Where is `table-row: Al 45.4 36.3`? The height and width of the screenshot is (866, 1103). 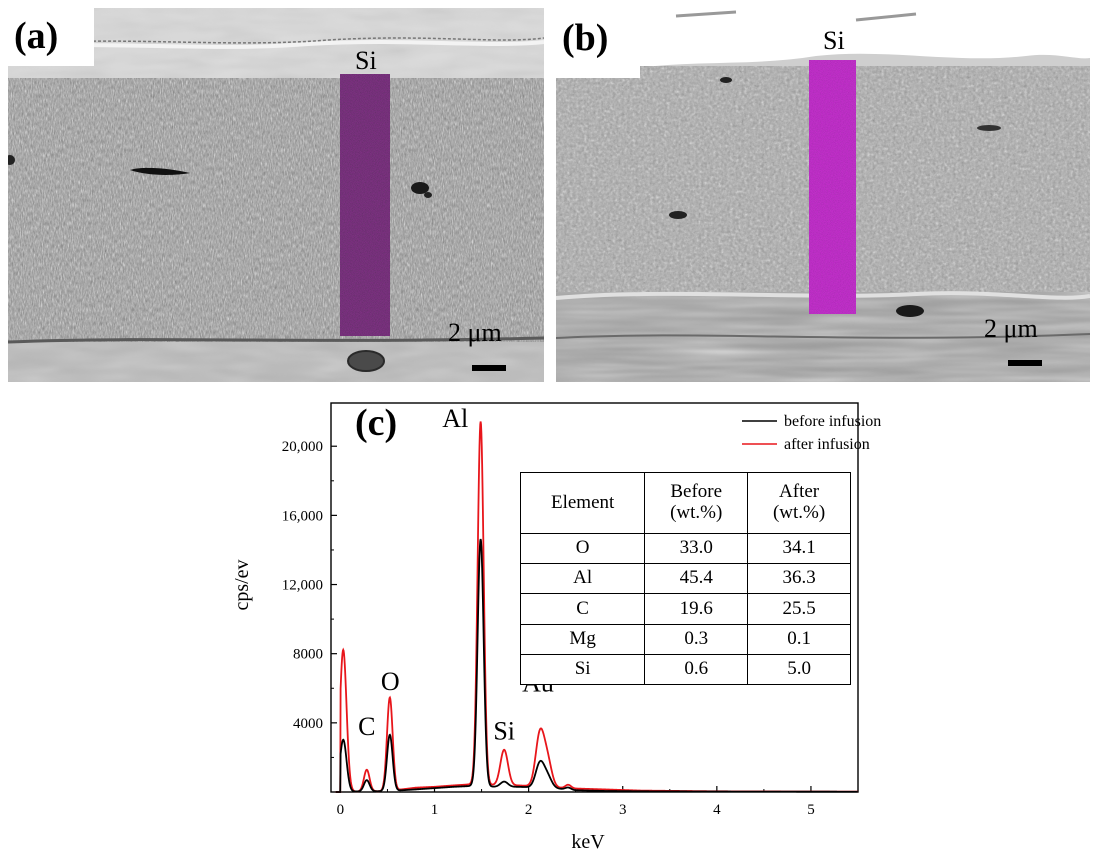 table-row: Al 45.4 36.3 is located at coordinates (685, 579).